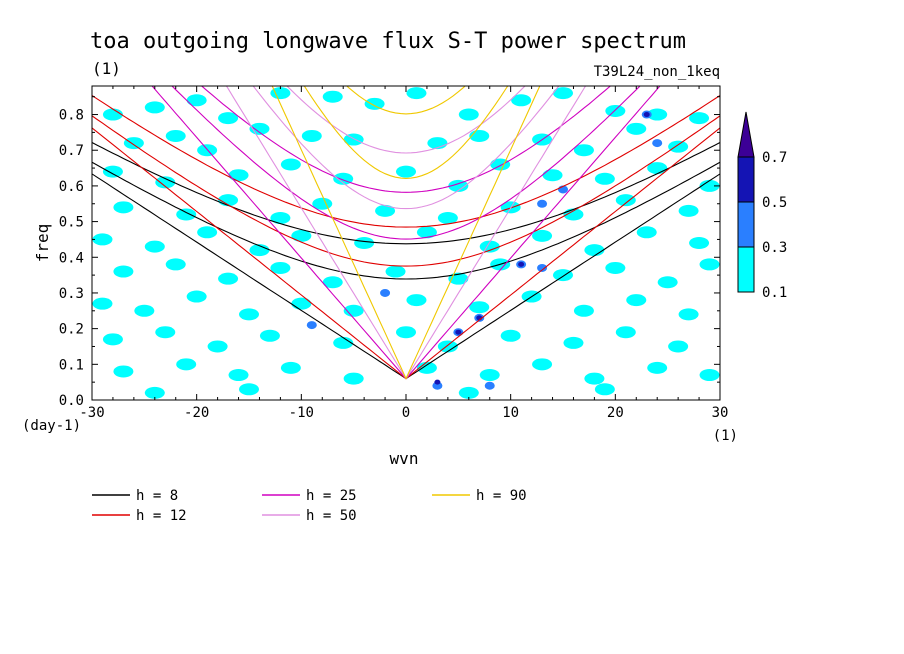 This screenshot has height=654, width=904. Describe the element at coordinates (720, 413) in the screenshot. I see `x-tick-label-6: 30` at that location.